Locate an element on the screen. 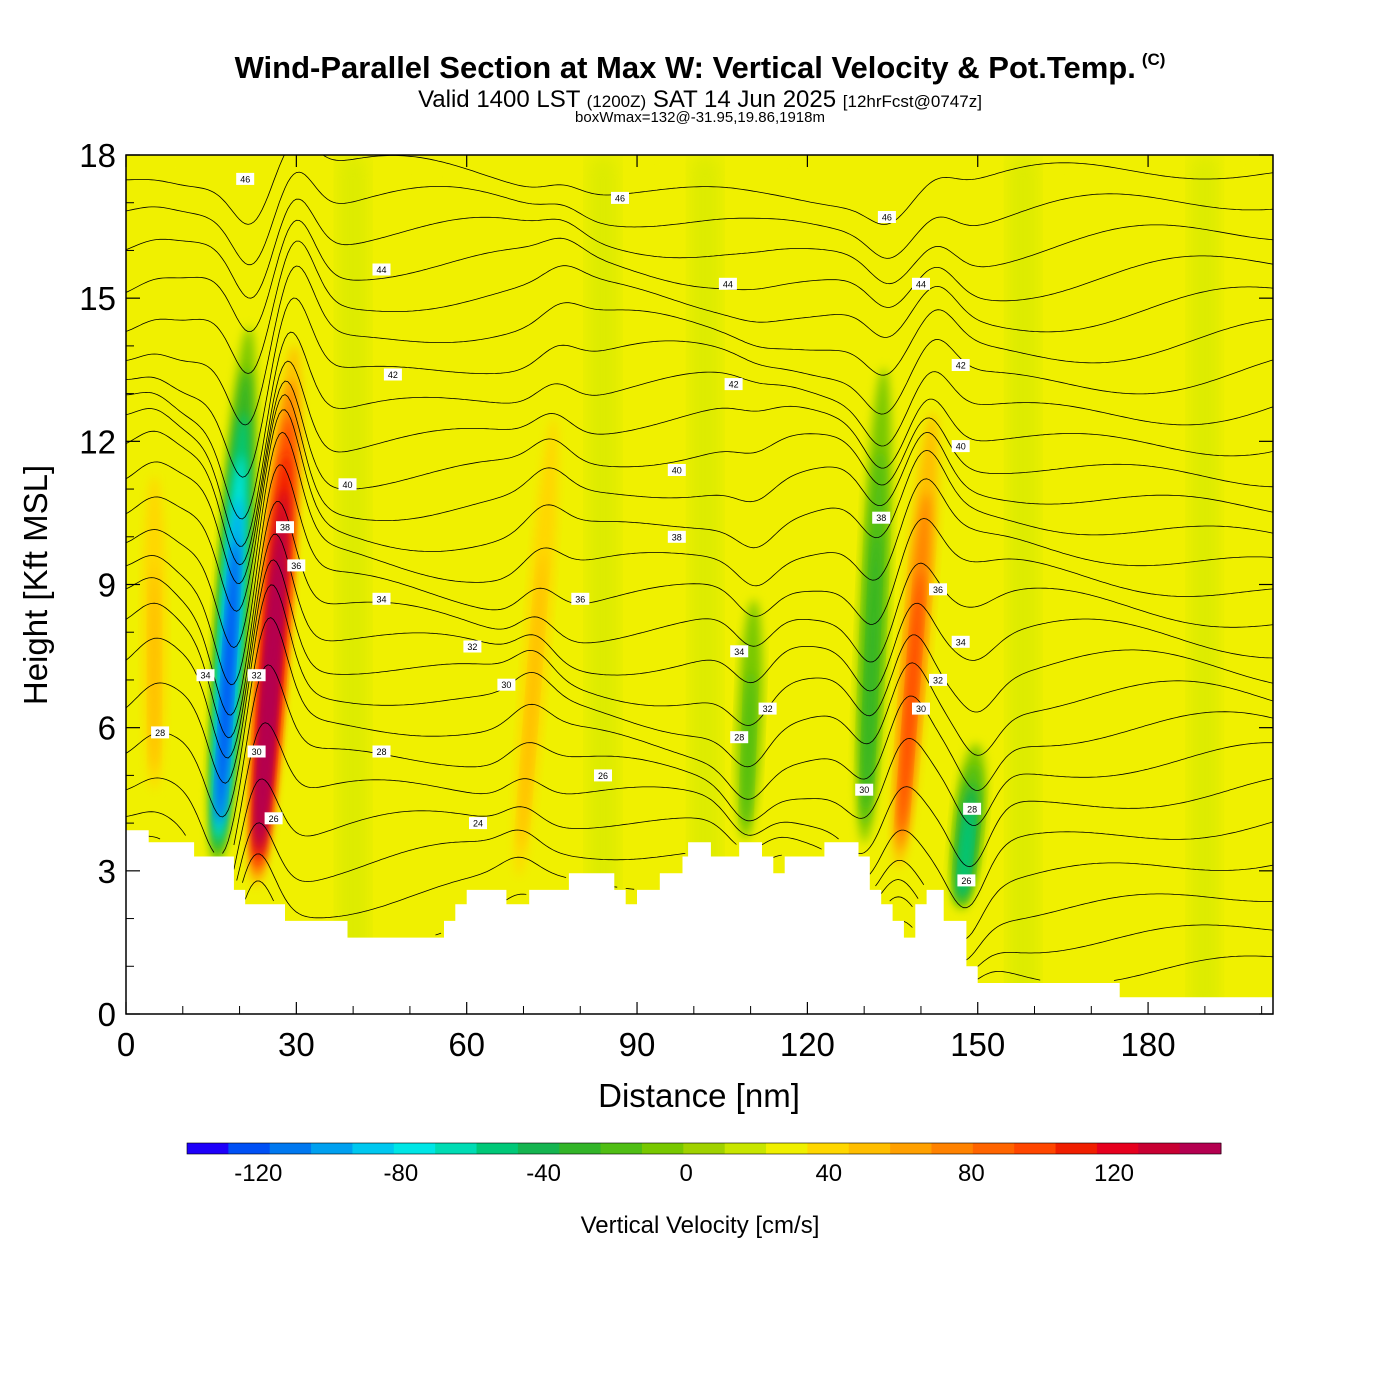 The height and width of the screenshot is (1400, 1400). contour-label-text: 32 is located at coordinates (257, 676).